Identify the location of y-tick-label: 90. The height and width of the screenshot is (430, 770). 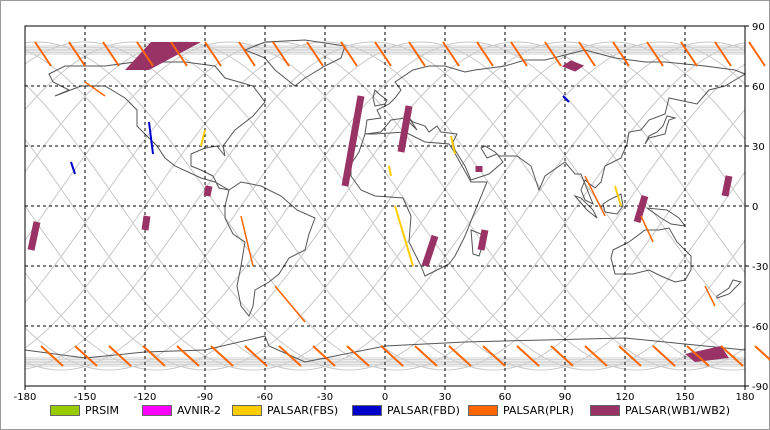
(758, 27).